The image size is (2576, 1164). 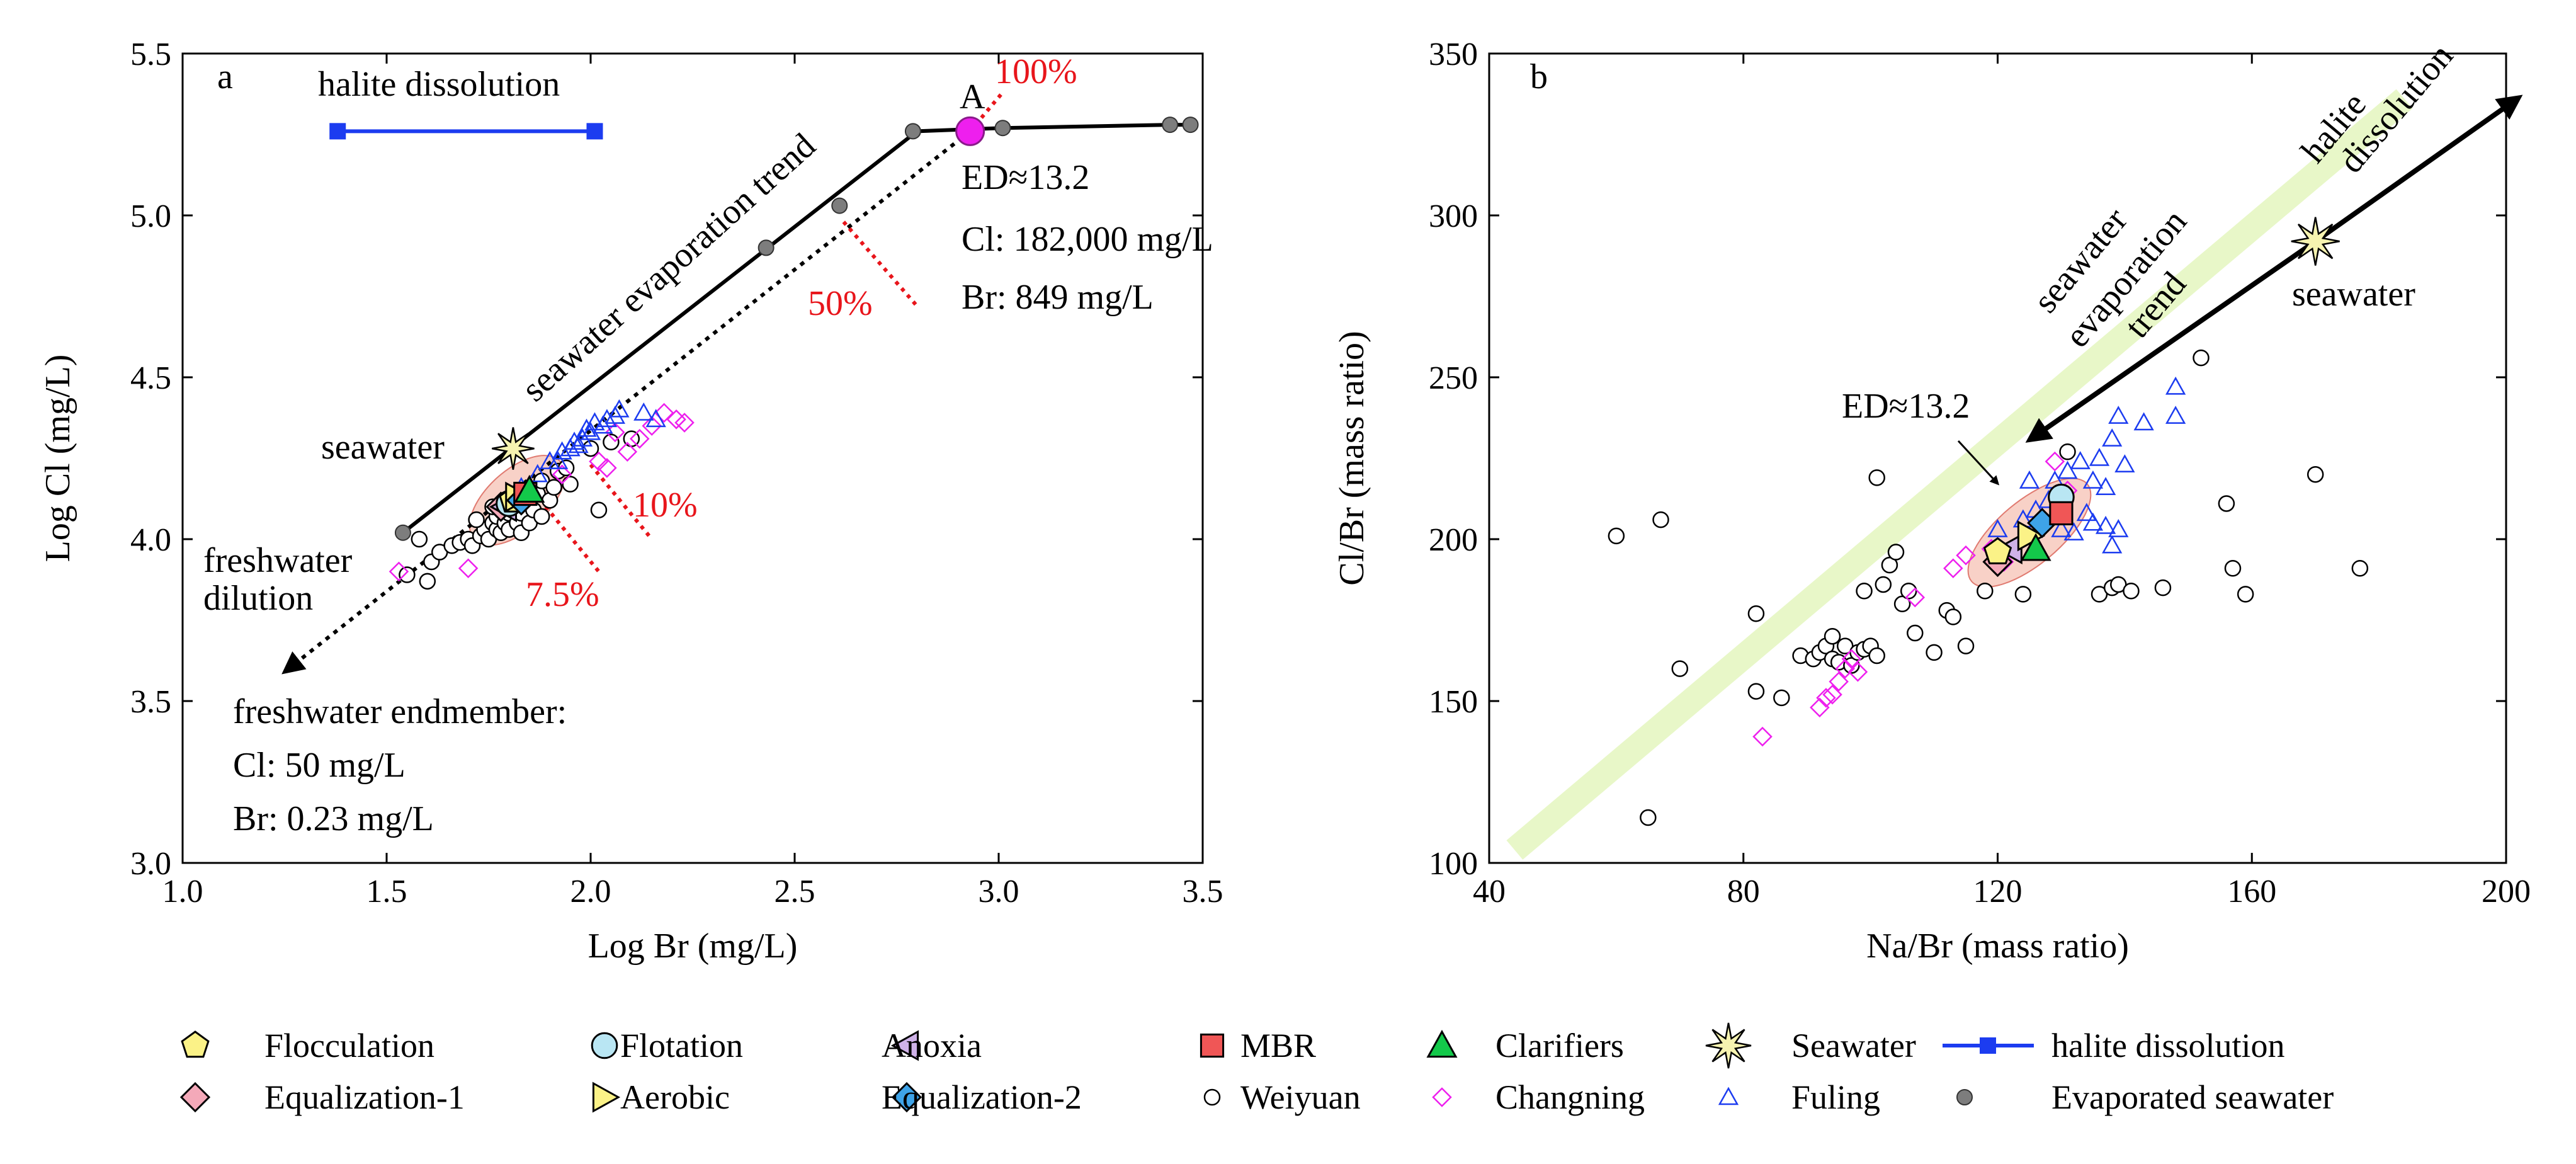 What do you see at coordinates (1489, 892) in the screenshot?
I see `x-tick-label: 40` at bounding box center [1489, 892].